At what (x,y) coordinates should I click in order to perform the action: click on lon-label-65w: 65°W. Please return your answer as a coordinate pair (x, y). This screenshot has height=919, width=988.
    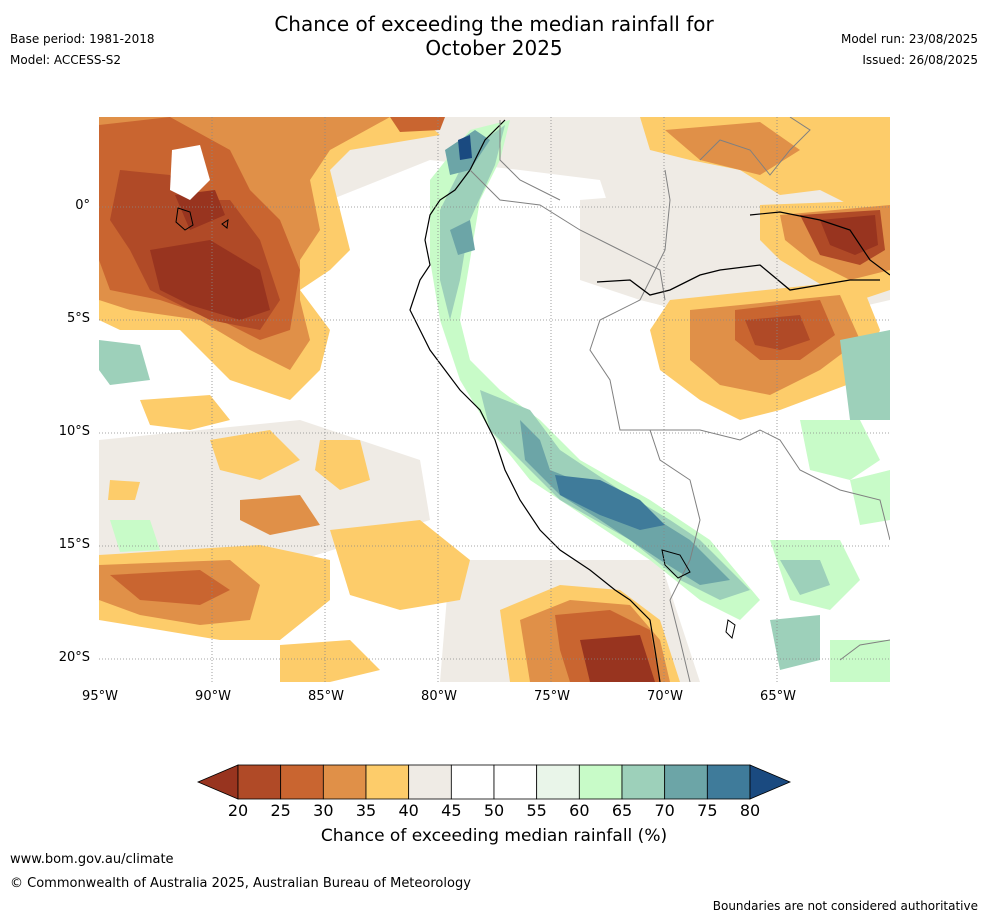
    Looking at the image, I should click on (778, 696).